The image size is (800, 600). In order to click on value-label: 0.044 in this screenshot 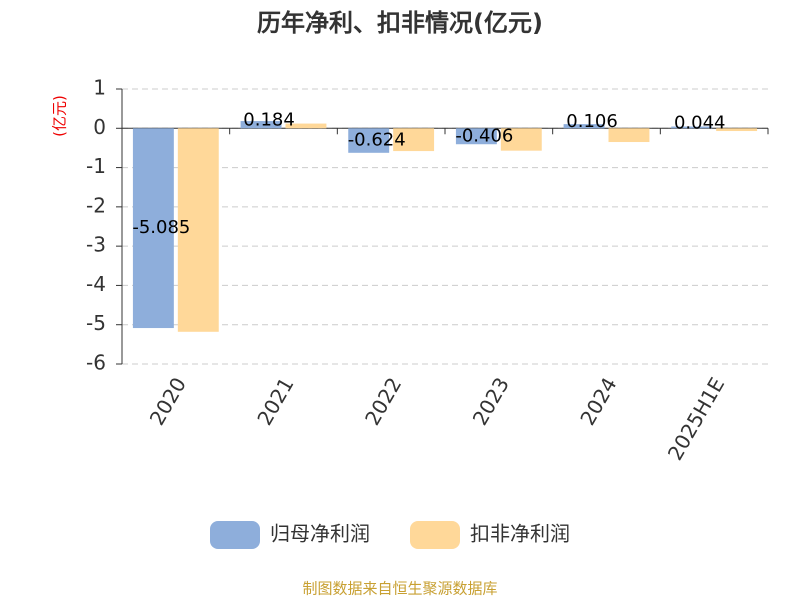, I will do `click(700, 122)`.